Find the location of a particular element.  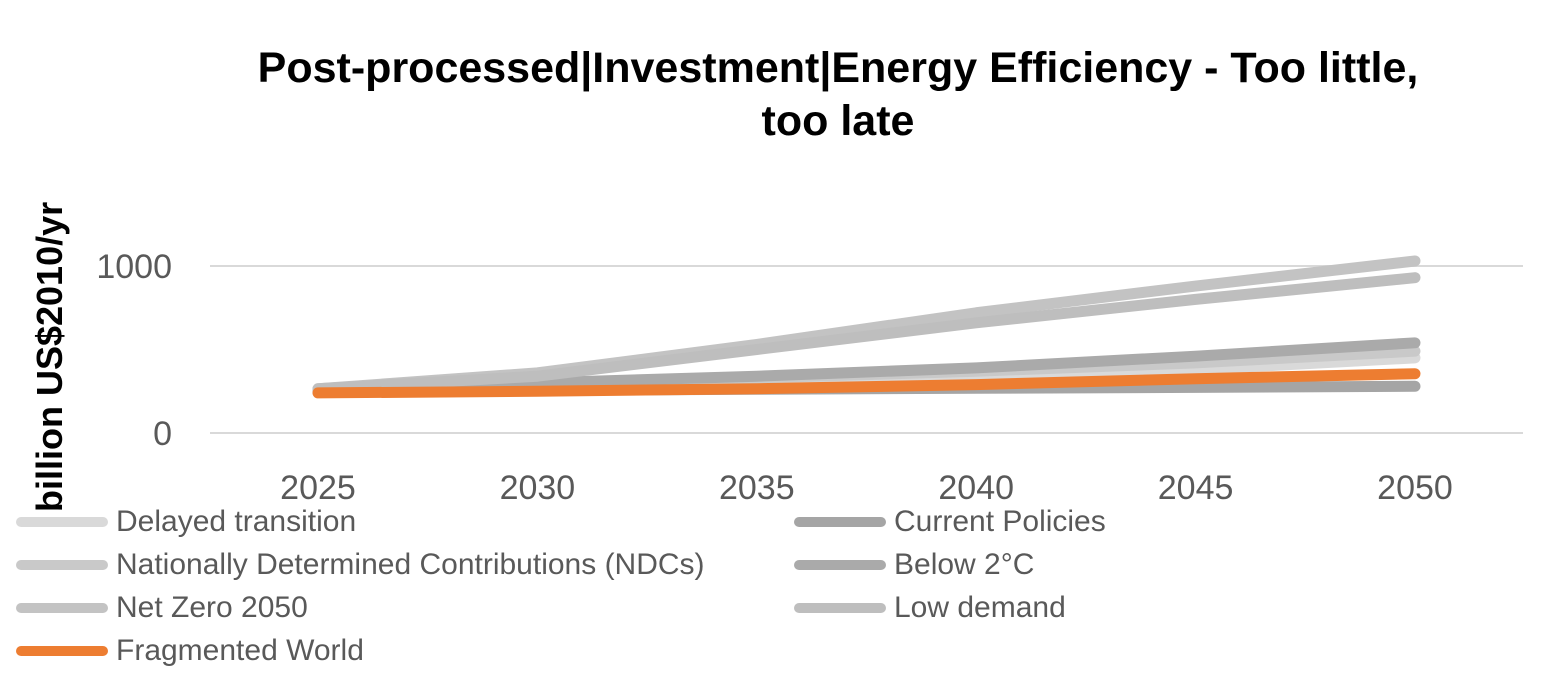

y-axis-title: billion US$2010/yr is located at coordinates (49, 357).